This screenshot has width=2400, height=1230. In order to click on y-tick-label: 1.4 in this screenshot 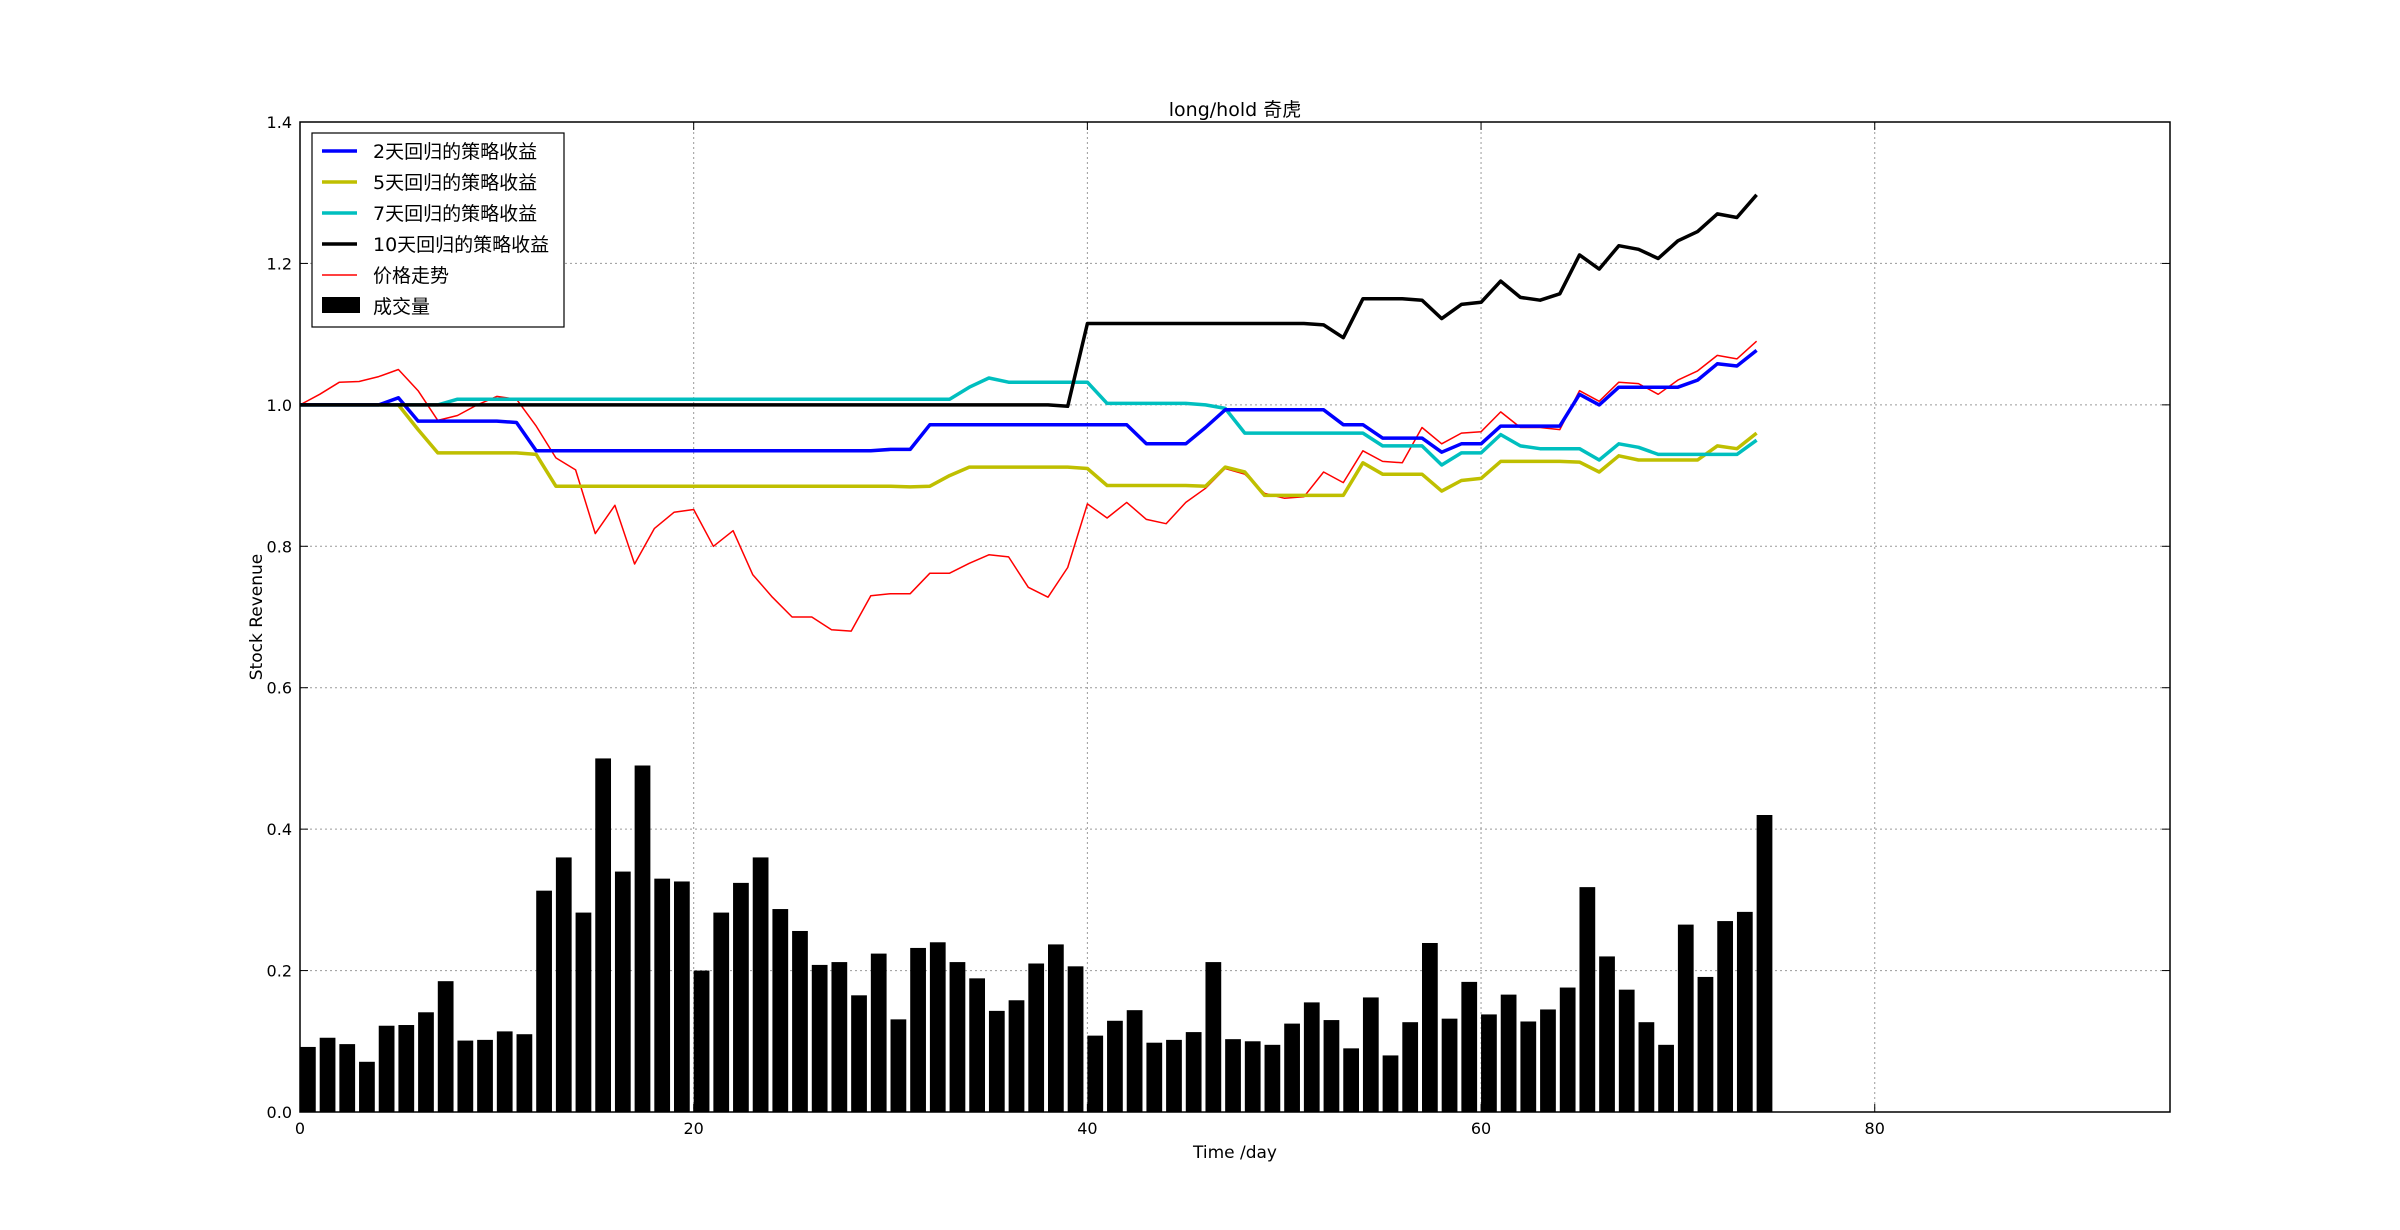, I will do `click(279, 122)`.